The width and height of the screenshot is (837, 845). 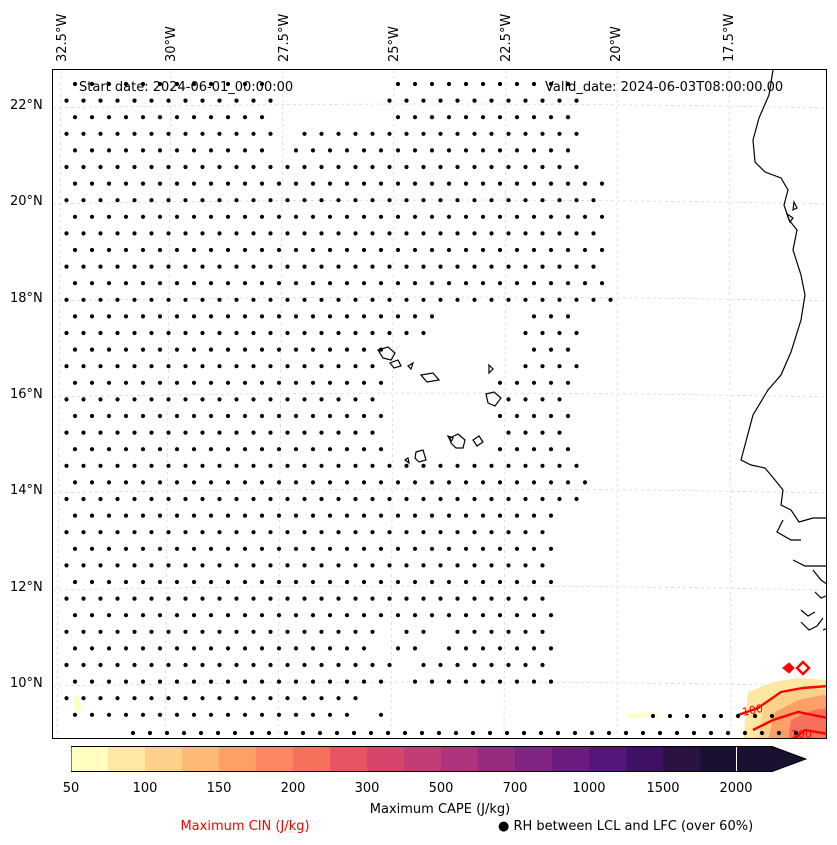 I want to click on colorbar-tick-200: 200, so click(x=293, y=788).